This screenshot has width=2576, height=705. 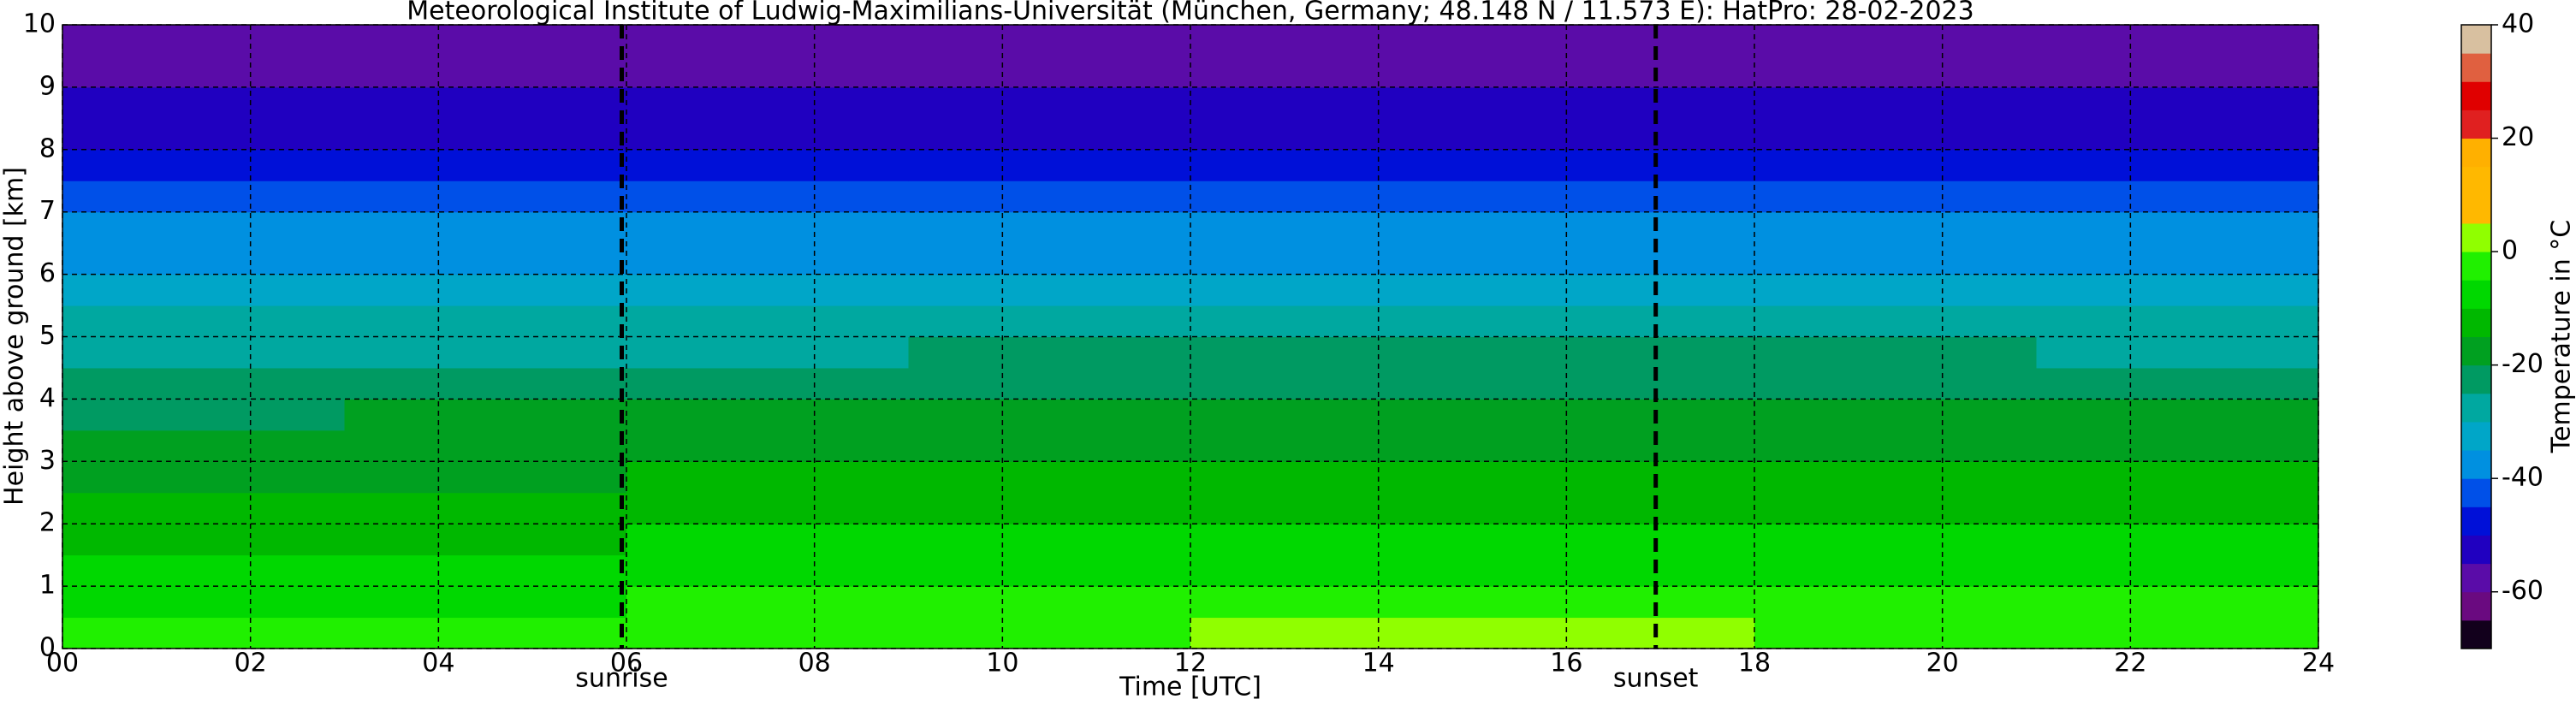 What do you see at coordinates (47, 523) in the screenshot?
I see `y-tick-label: 2` at bounding box center [47, 523].